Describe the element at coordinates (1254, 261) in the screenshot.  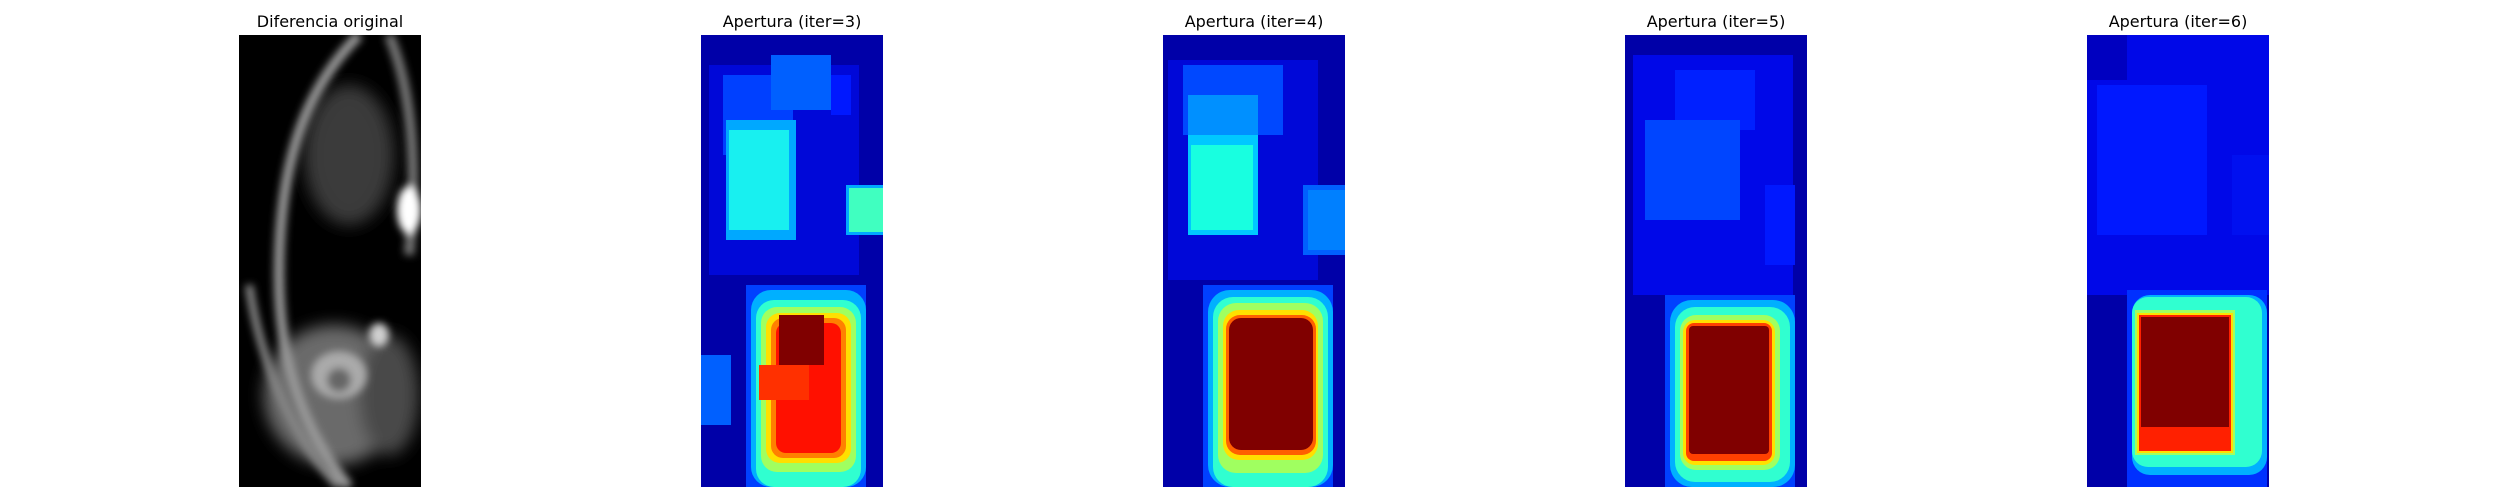
I see `heatmap-iter-4-image` at that location.